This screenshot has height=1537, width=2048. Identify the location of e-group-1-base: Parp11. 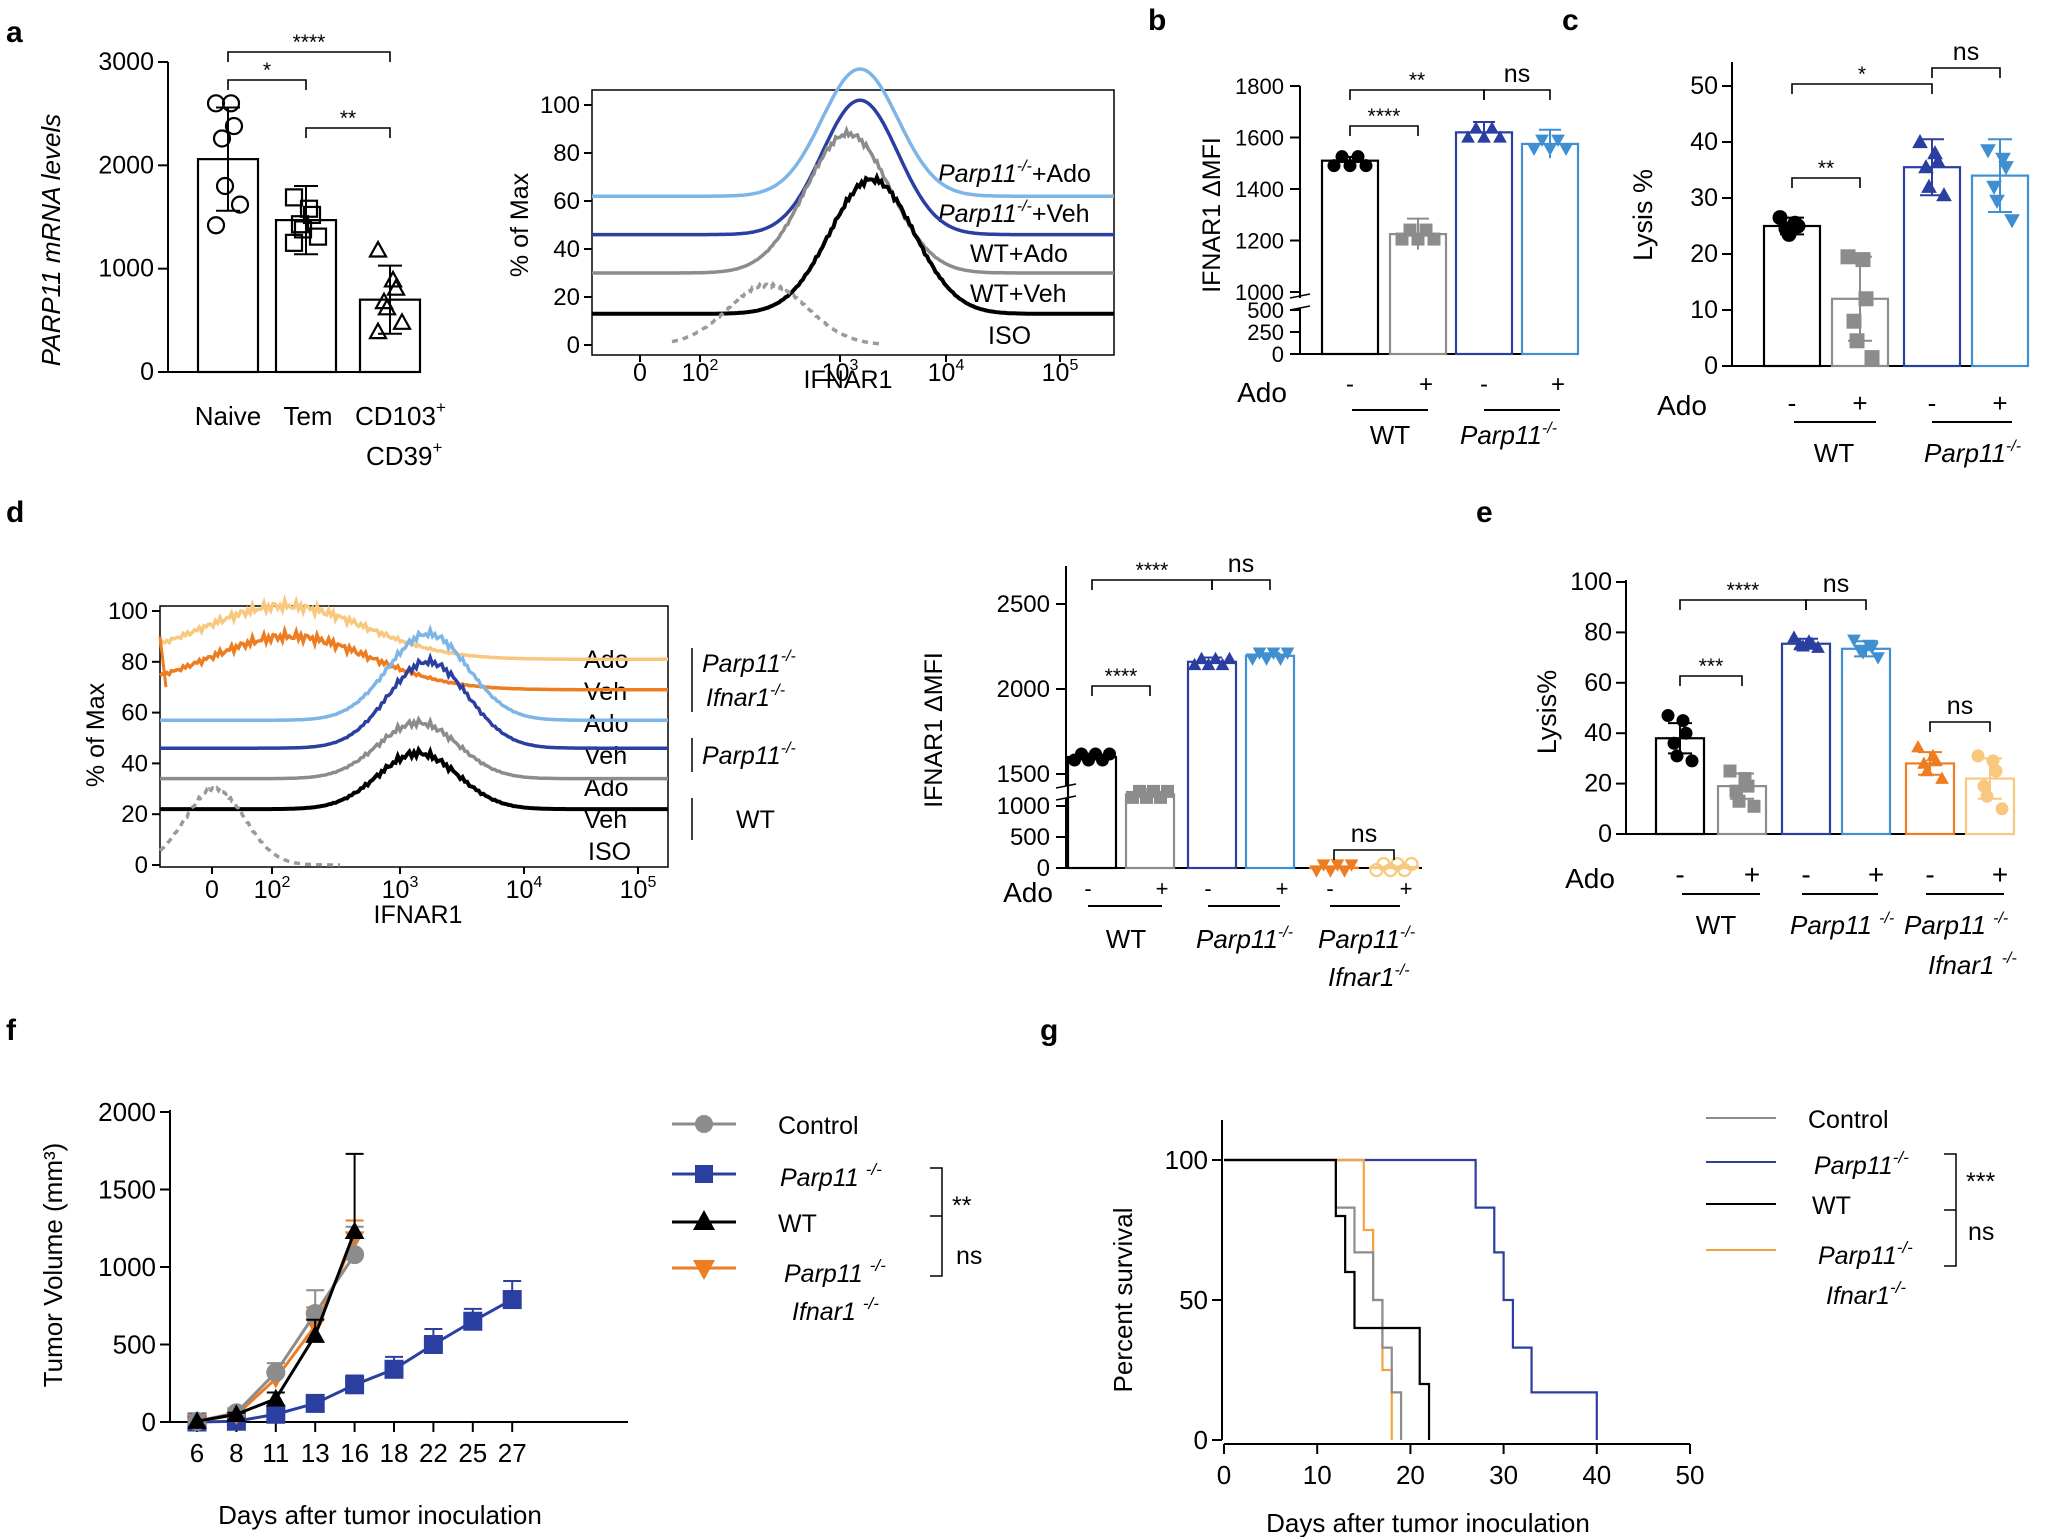
(1834, 925).